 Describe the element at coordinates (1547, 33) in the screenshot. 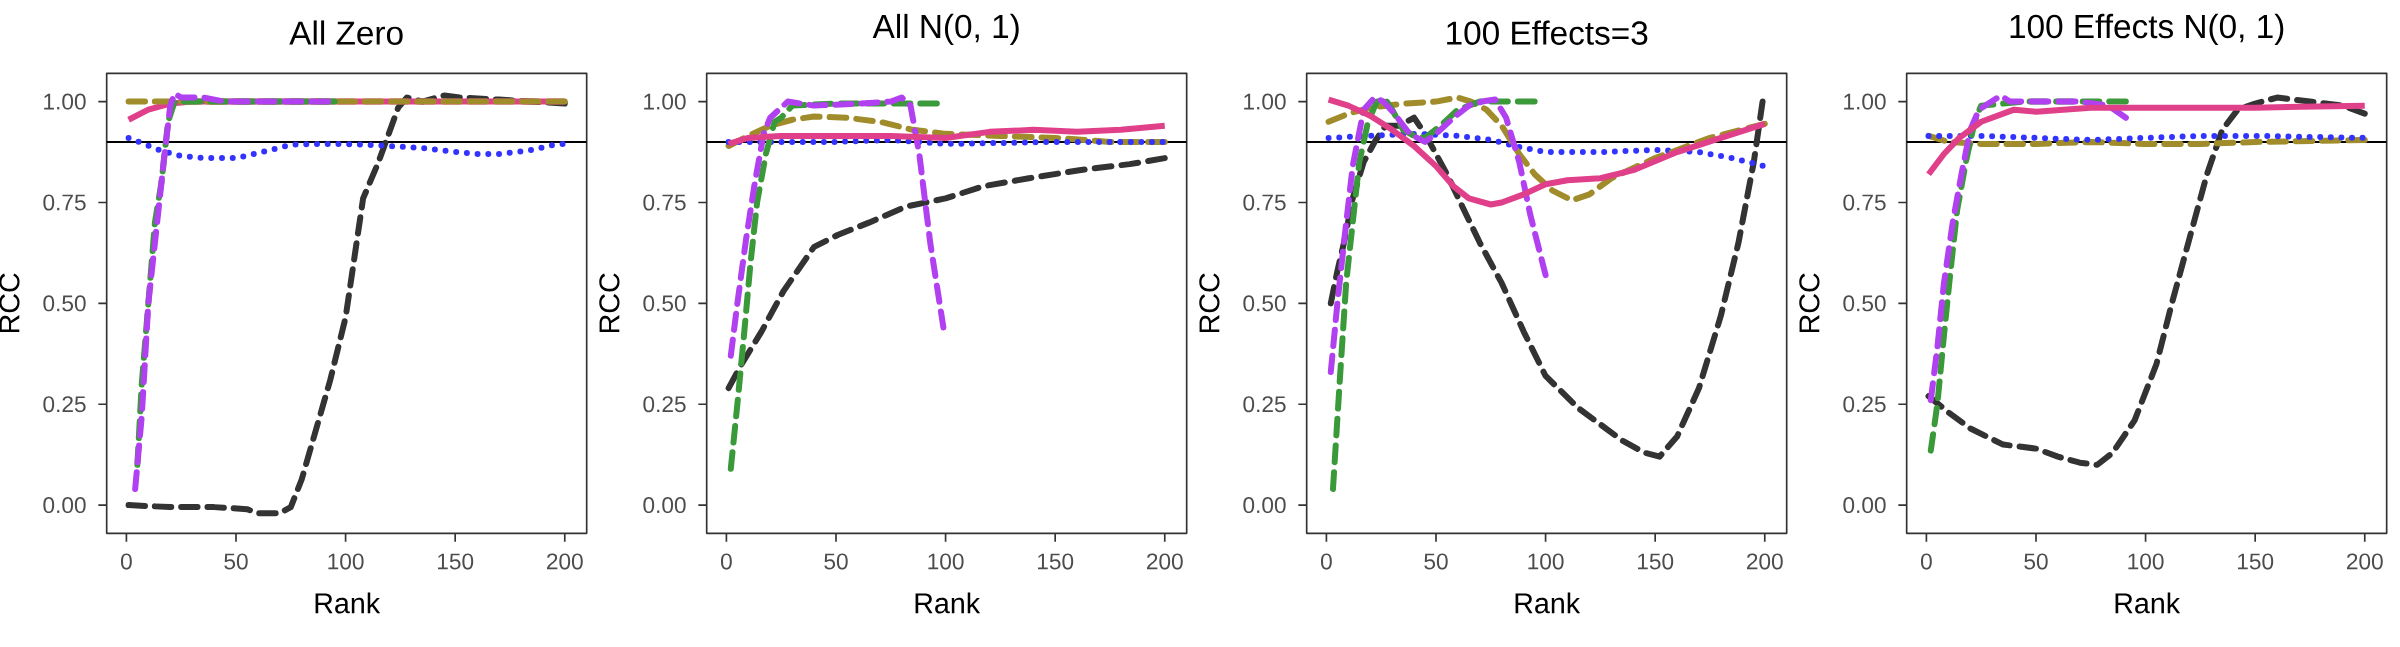

I see `chart-title: 100 Effects=3` at that location.